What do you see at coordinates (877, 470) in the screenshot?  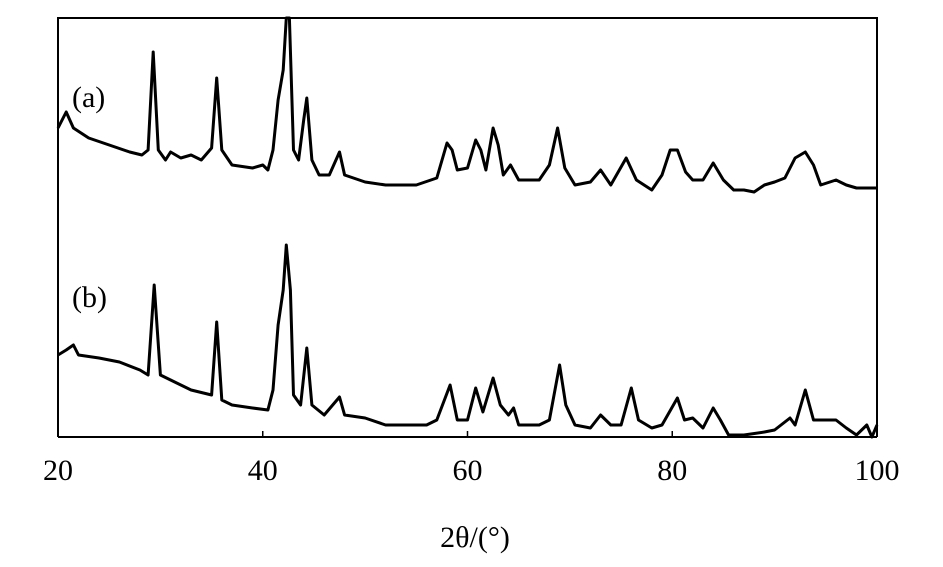 I see `x-tick-label: 100` at bounding box center [877, 470].